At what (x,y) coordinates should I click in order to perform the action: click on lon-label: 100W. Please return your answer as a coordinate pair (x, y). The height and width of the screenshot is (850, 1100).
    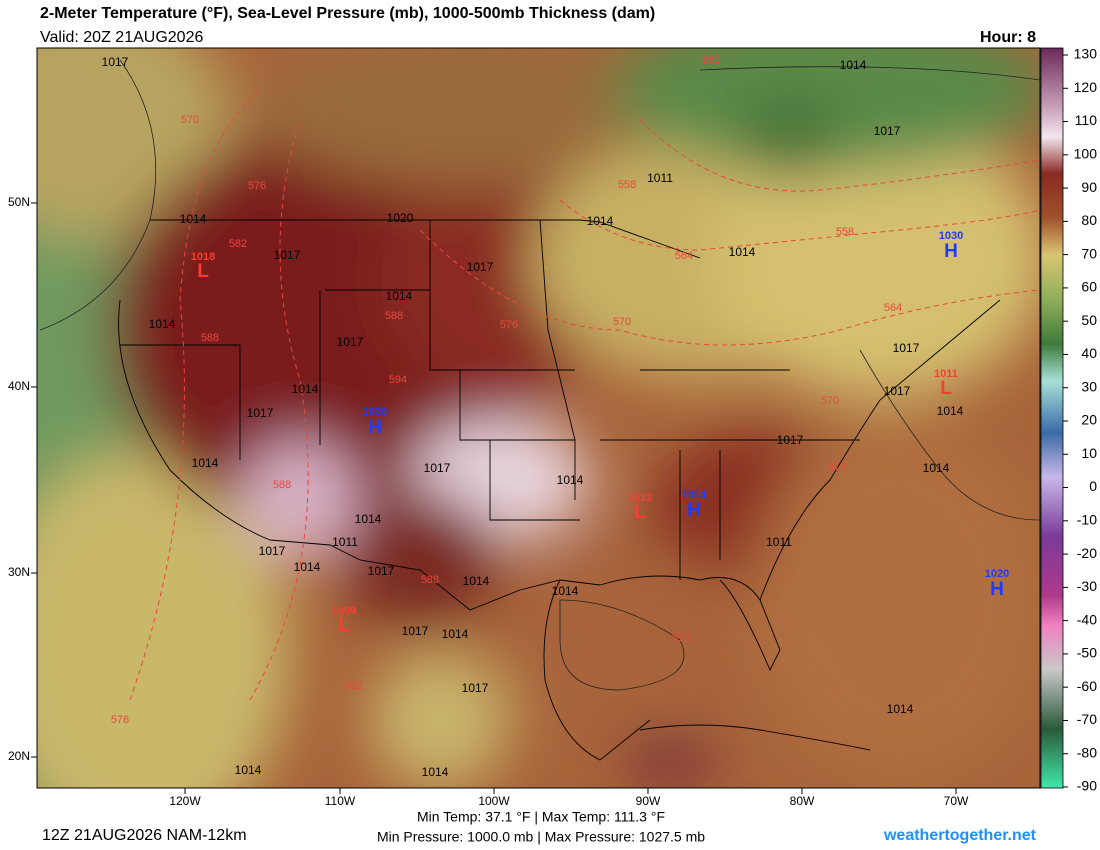
    Looking at the image, I should click on (494, 801).